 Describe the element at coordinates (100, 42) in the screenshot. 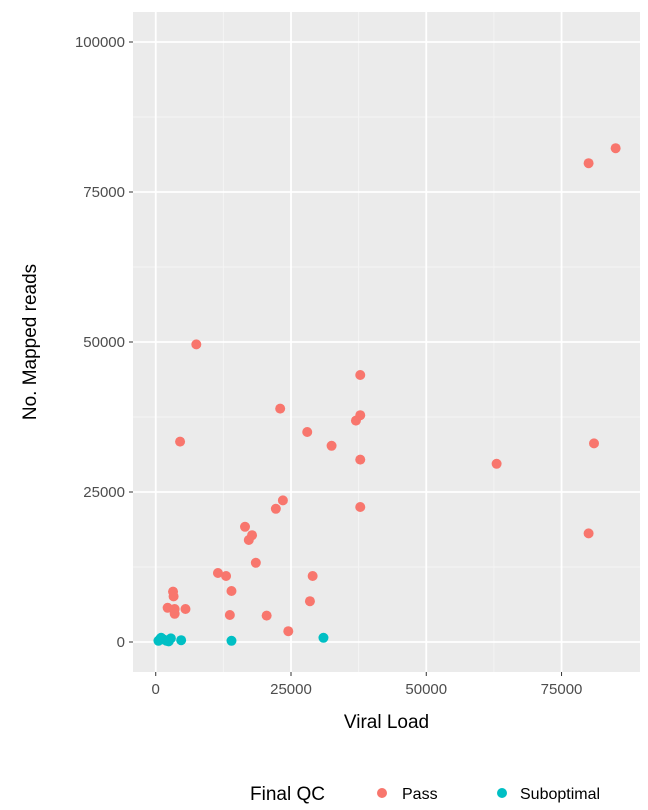

I see `y-tick-label: 100000` at that location.